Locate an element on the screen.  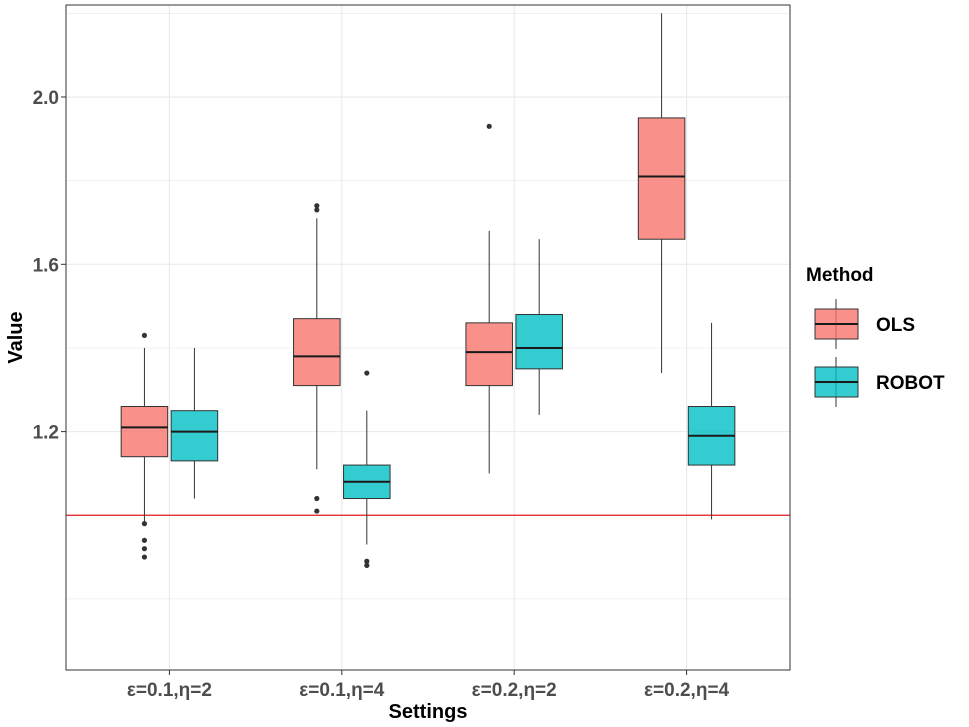
legend-item-ols: OLS is located at coordinates (864, 324).